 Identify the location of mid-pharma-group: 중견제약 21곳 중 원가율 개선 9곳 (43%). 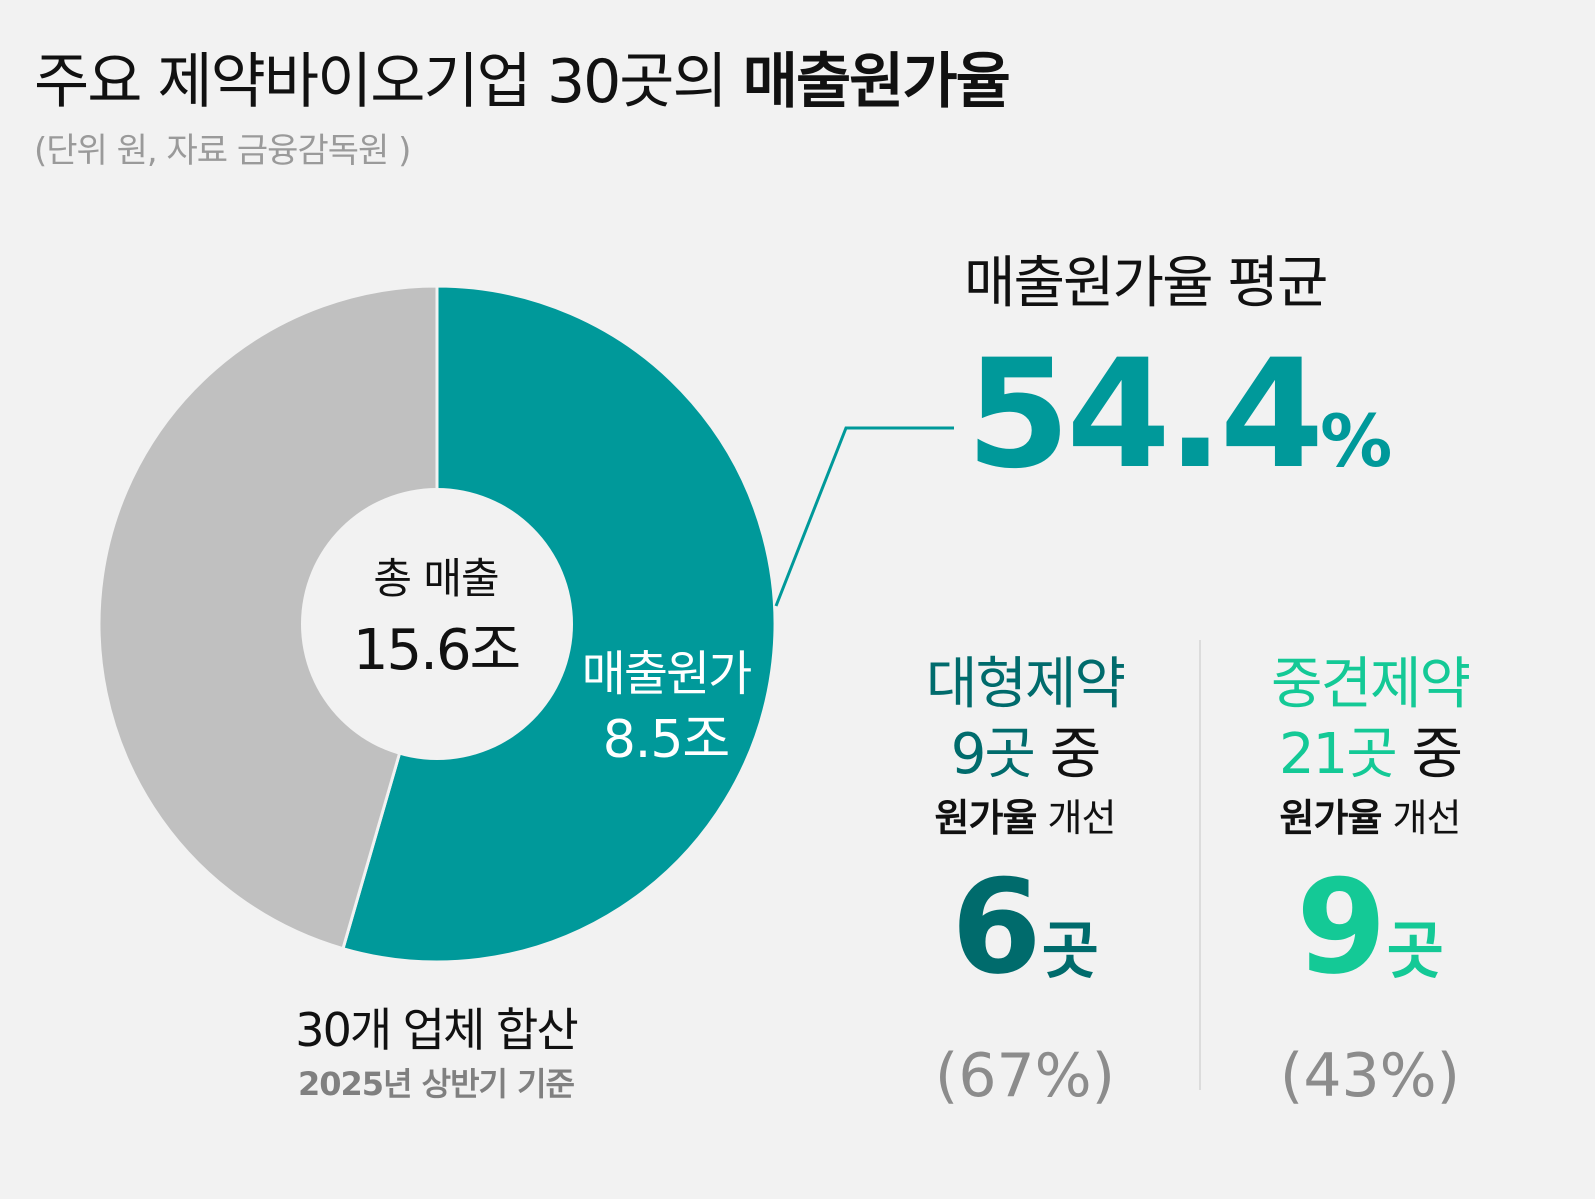
(1370, 882).